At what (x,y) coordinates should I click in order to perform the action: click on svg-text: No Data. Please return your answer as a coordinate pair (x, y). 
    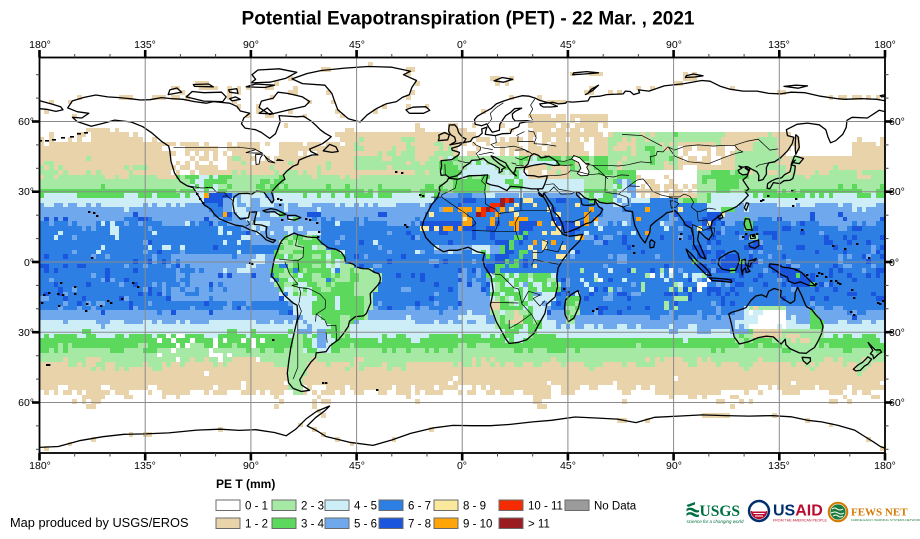
    Looking at the image, I should click on (615, 507).